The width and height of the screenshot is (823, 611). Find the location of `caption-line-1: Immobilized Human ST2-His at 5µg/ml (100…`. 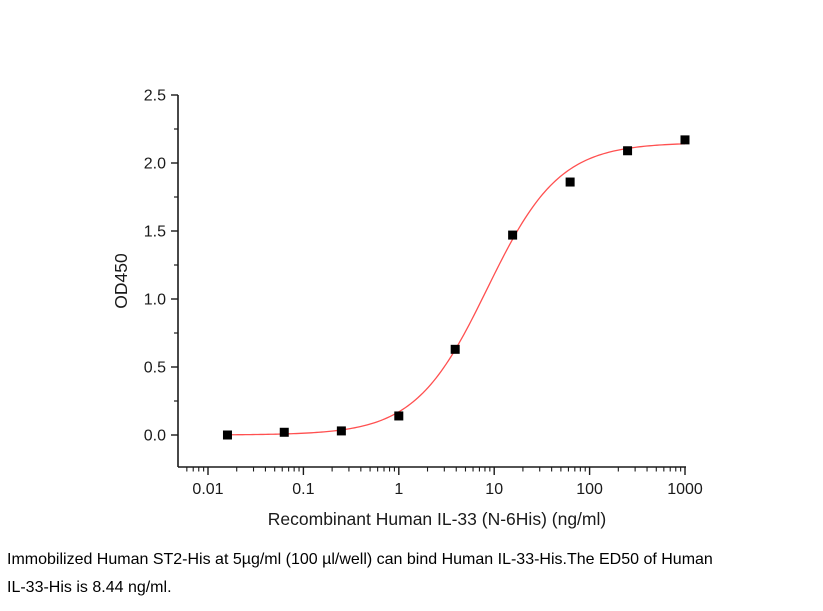

caption-line-1: Immobilized Human ST2-His at 5µg/ml (100… is located at coordinates (360, 559).